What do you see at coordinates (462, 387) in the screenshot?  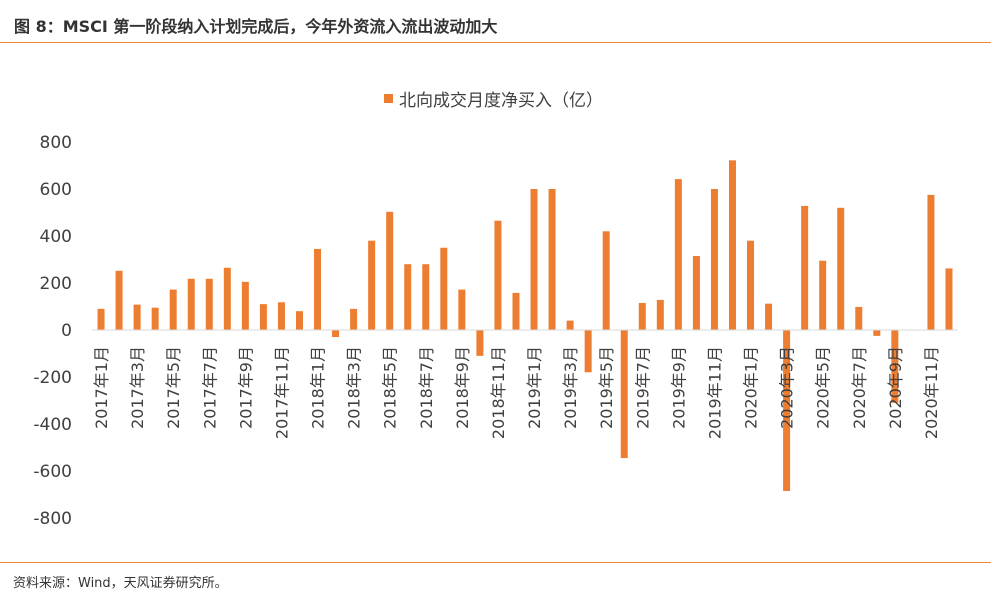 I see `x-tick-label: 2018年9月` at bounding box center [462, 387].